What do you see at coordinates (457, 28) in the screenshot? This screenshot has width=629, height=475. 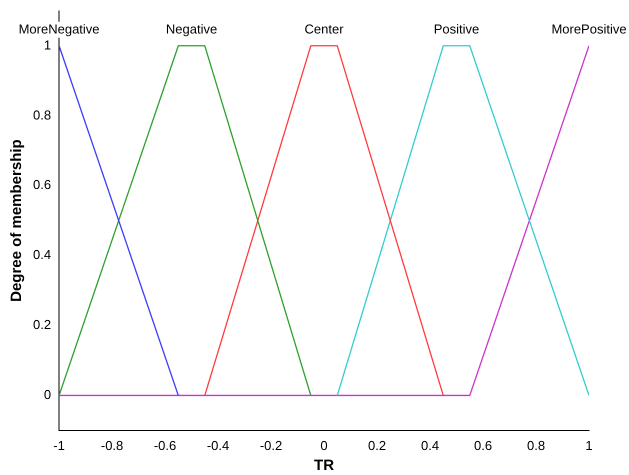 I see `series-label: Positive` at bounding box center [457, 28].